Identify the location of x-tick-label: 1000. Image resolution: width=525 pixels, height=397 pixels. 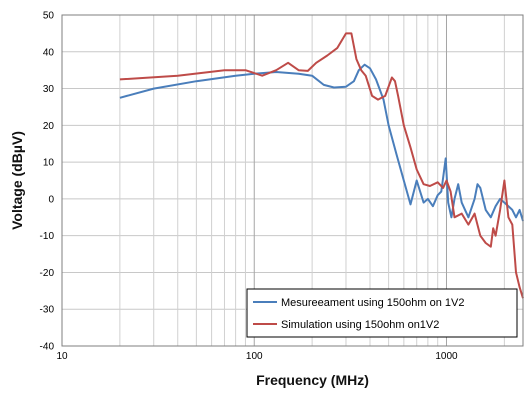
(446, 356).